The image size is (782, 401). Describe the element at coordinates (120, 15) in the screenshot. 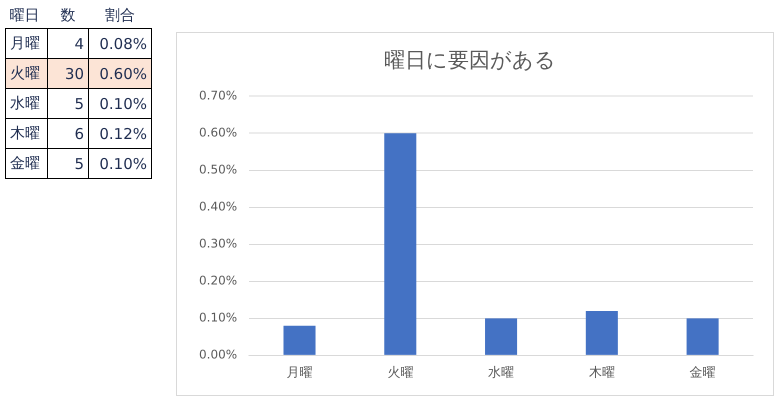

I see `series-label: 割合` at that location.